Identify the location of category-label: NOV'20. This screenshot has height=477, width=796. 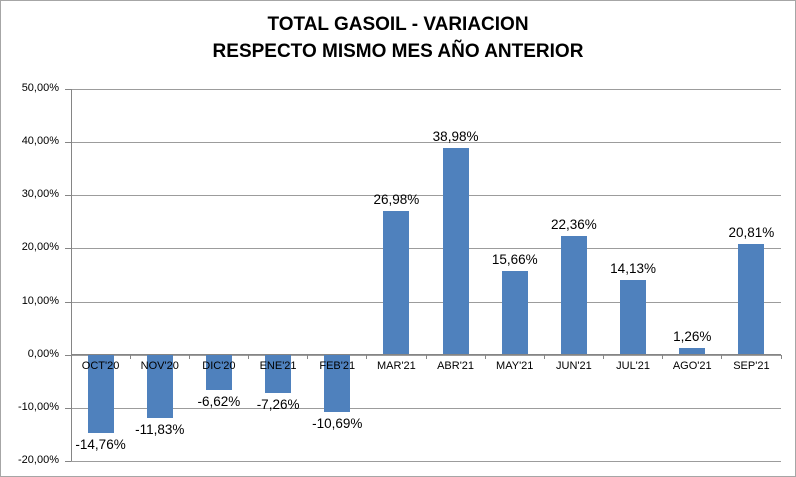
(159, 365).